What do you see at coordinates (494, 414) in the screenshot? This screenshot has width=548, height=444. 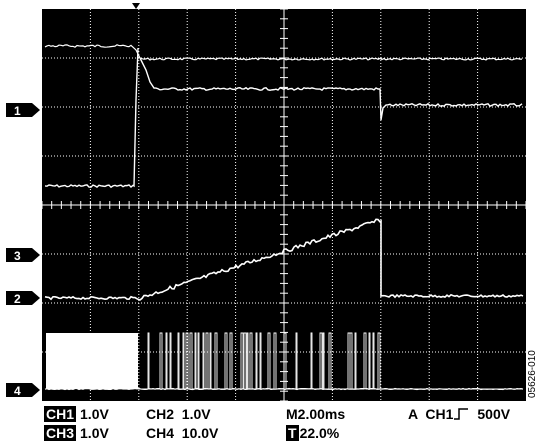 I see `trigger-level: 500V` at bounding box center [494, 414].